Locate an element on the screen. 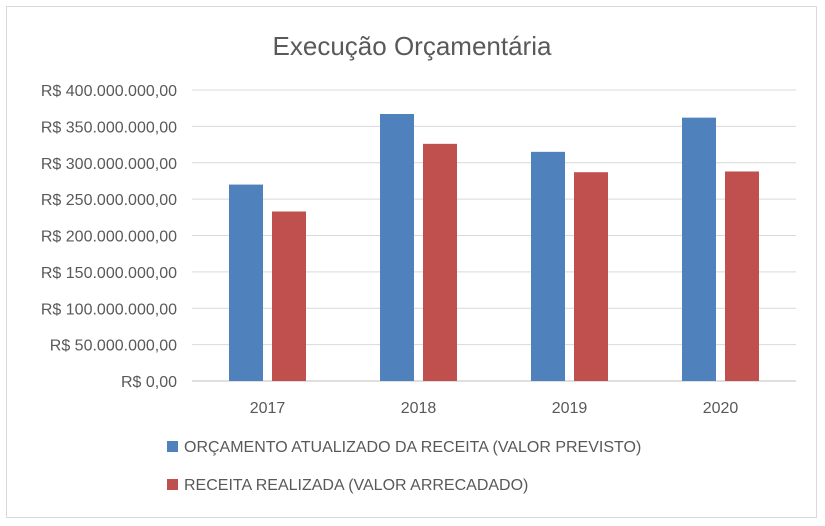 Image resolution: width=825 pixels, height=526 pixels. bar-realizado-2020 is located at coordinates (742, 276).